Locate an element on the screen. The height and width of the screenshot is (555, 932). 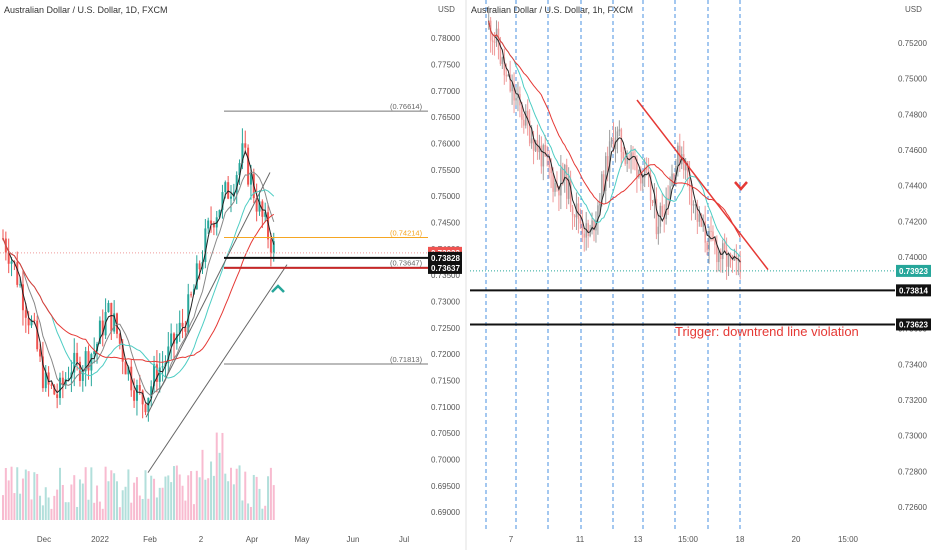
right-candles is located at coordinates (615, 143).